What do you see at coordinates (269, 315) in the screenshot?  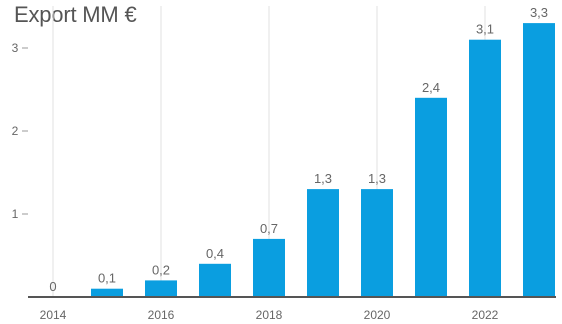 I see `x-tick-label: 2018` at bounding box center [269, 315].